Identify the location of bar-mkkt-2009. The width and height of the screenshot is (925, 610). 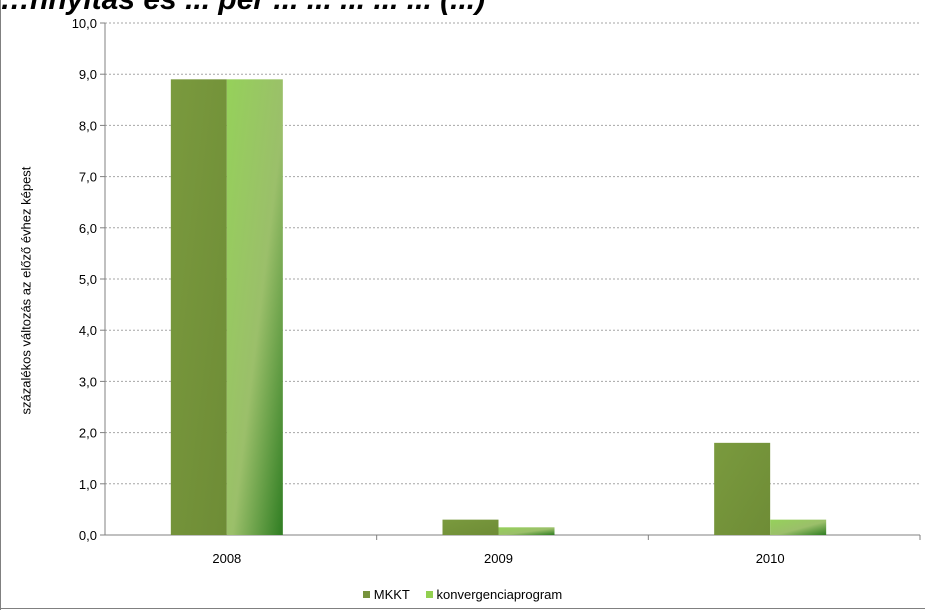
(470, 527).